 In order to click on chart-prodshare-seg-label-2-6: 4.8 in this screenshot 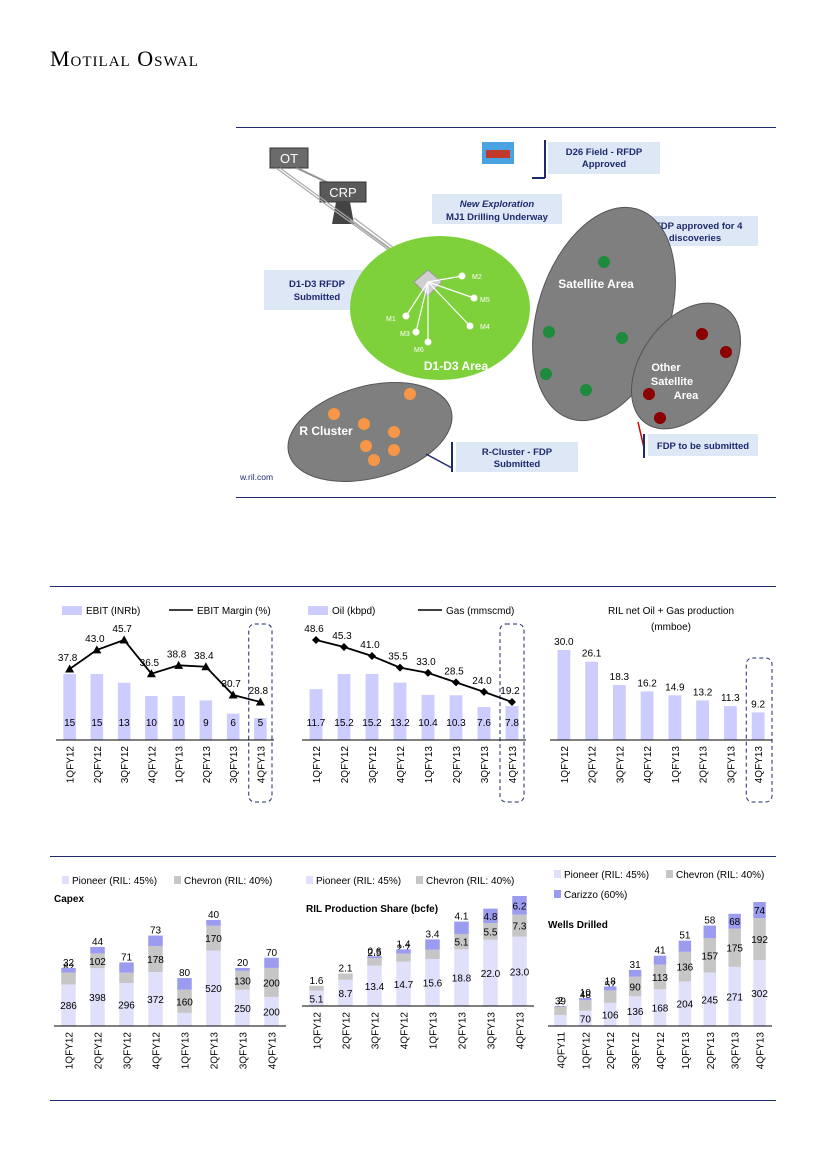, I will do `click(491, 917)`.